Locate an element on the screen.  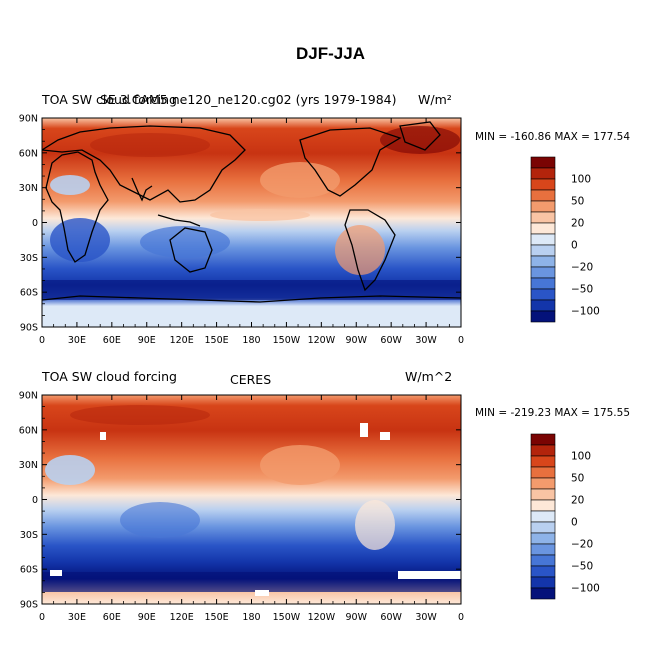
panel2-lon-label: 30E is located at coordinates (77, 617).